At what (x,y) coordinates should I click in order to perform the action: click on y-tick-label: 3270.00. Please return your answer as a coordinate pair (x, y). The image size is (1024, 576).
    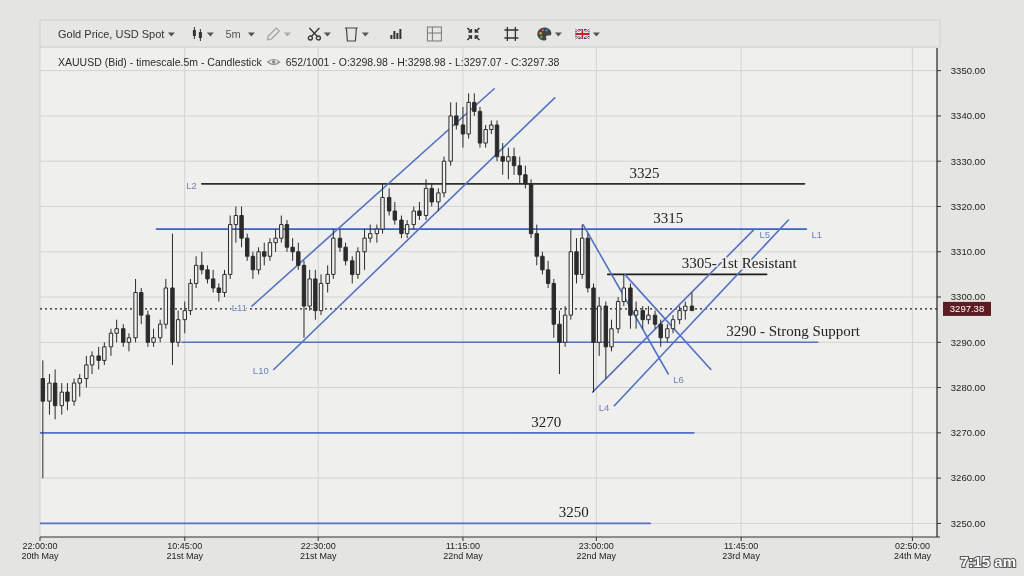
    Looking at the image, I should click on (968, 433).